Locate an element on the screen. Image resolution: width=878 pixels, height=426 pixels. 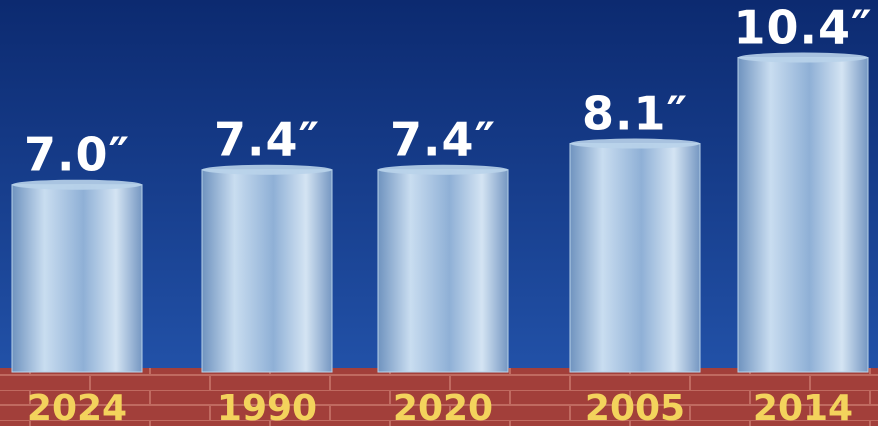
value-label: 10.4″ is located at coordinates (802, 28).